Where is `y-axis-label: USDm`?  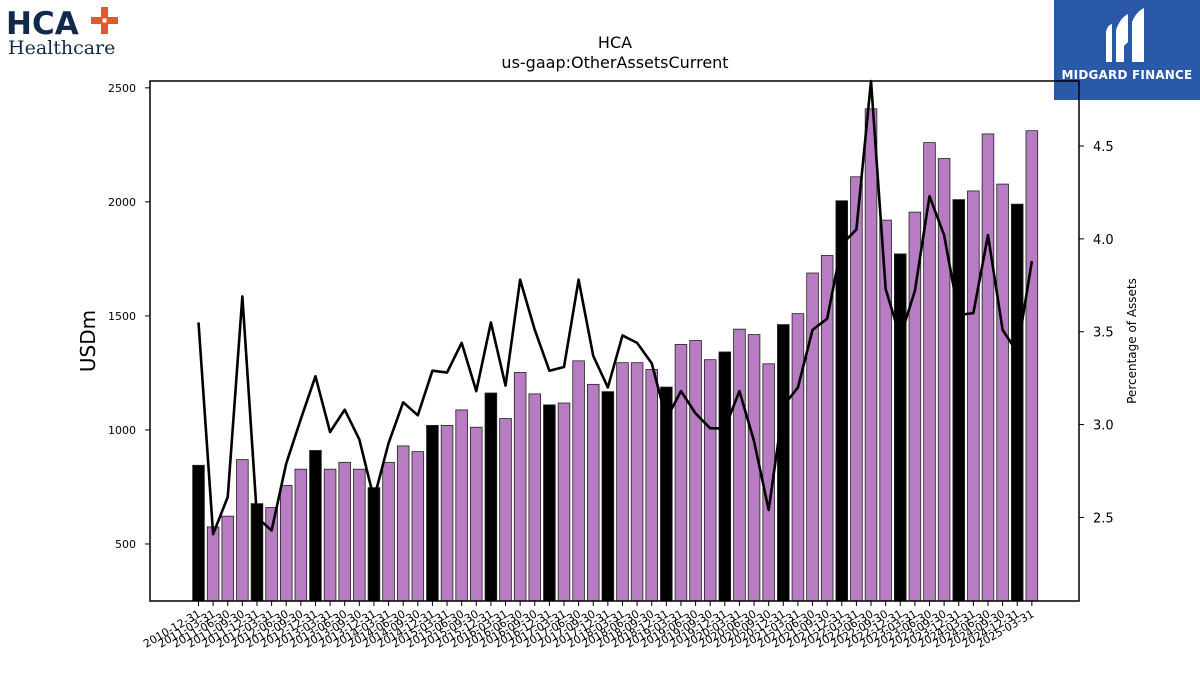 y-axis-label: USDm is located at coordinates (88, 341).